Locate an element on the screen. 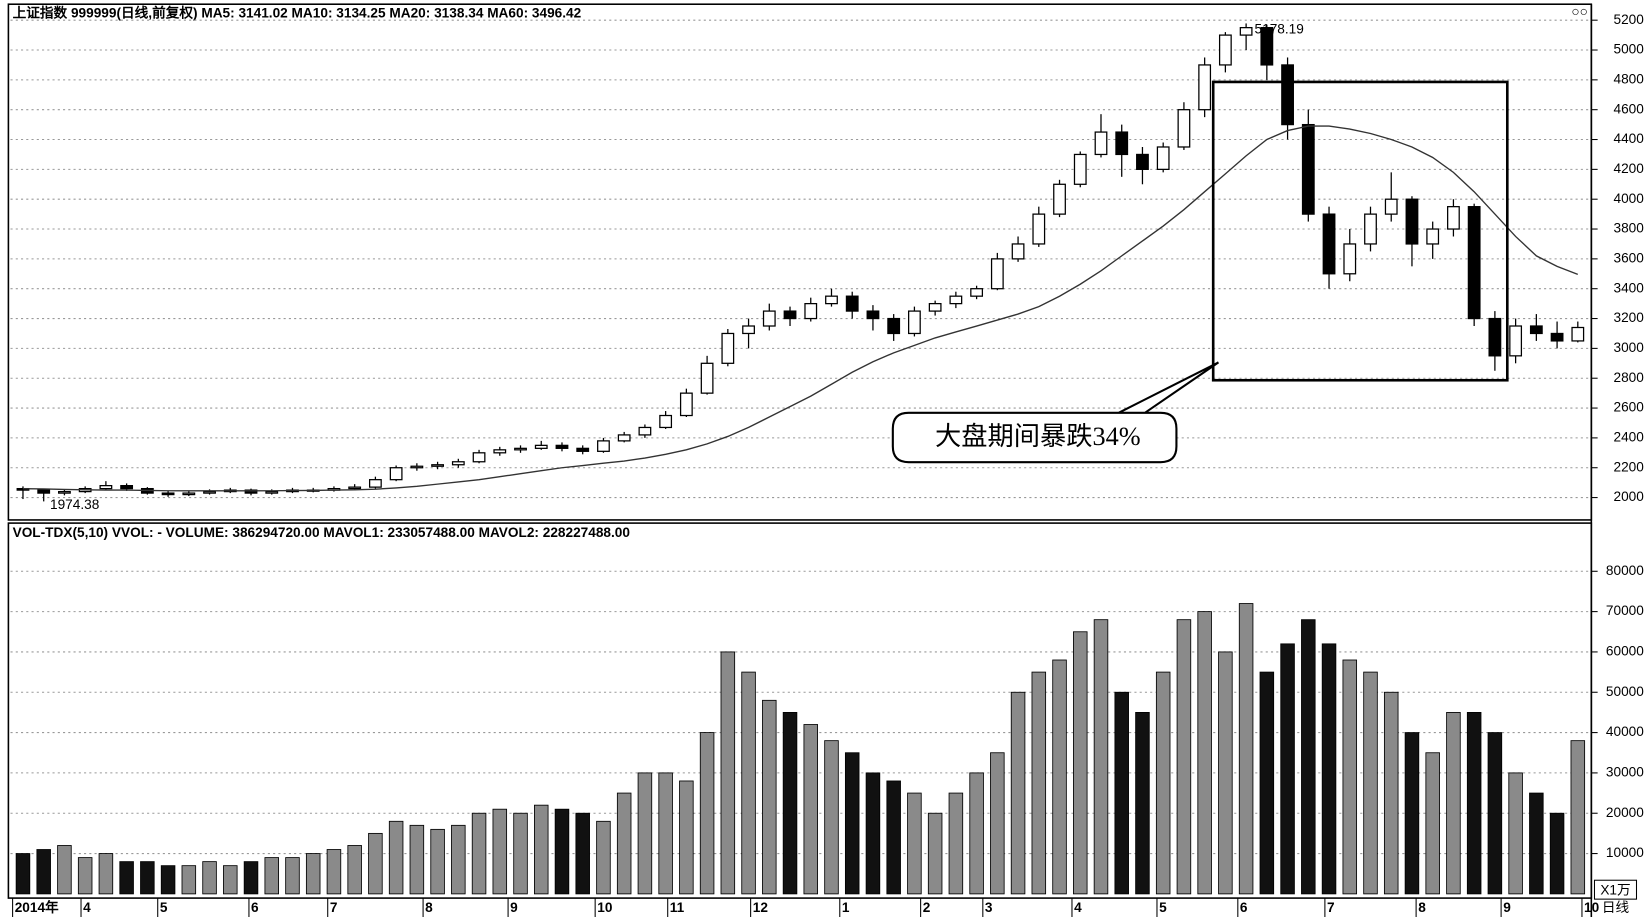  x-tick-label: 10 is located at coordinates (605, 907).